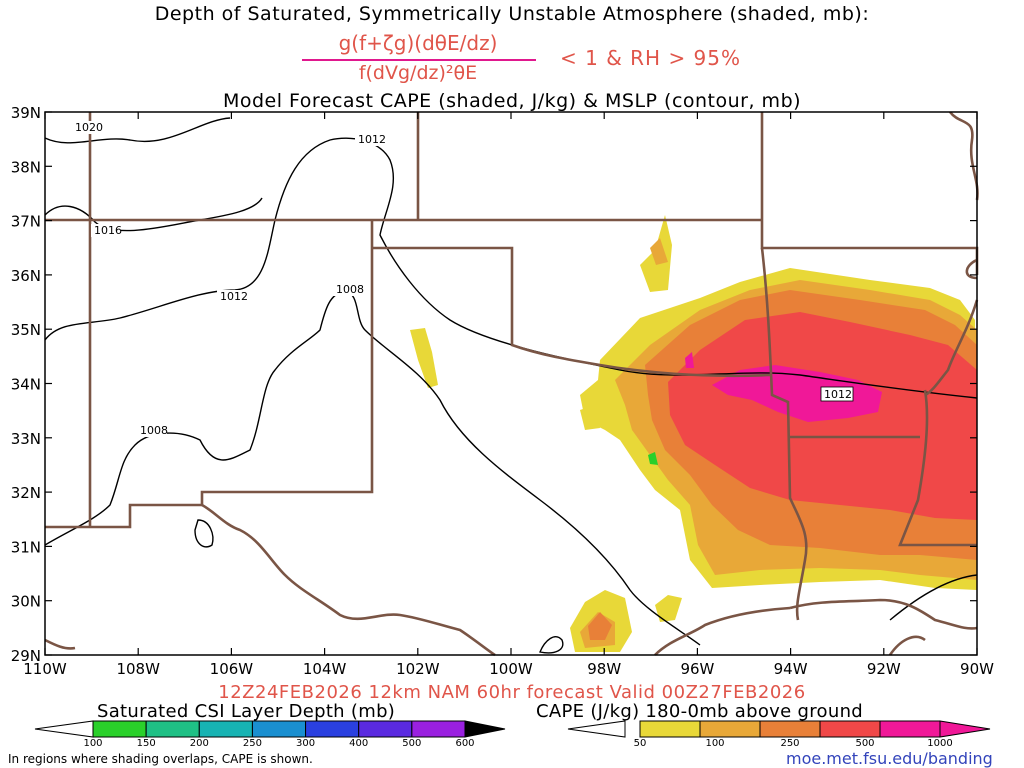 This screenshot has height=768, width=1024. I want to click on lon-tick-label: 100W, so click(511, 669).